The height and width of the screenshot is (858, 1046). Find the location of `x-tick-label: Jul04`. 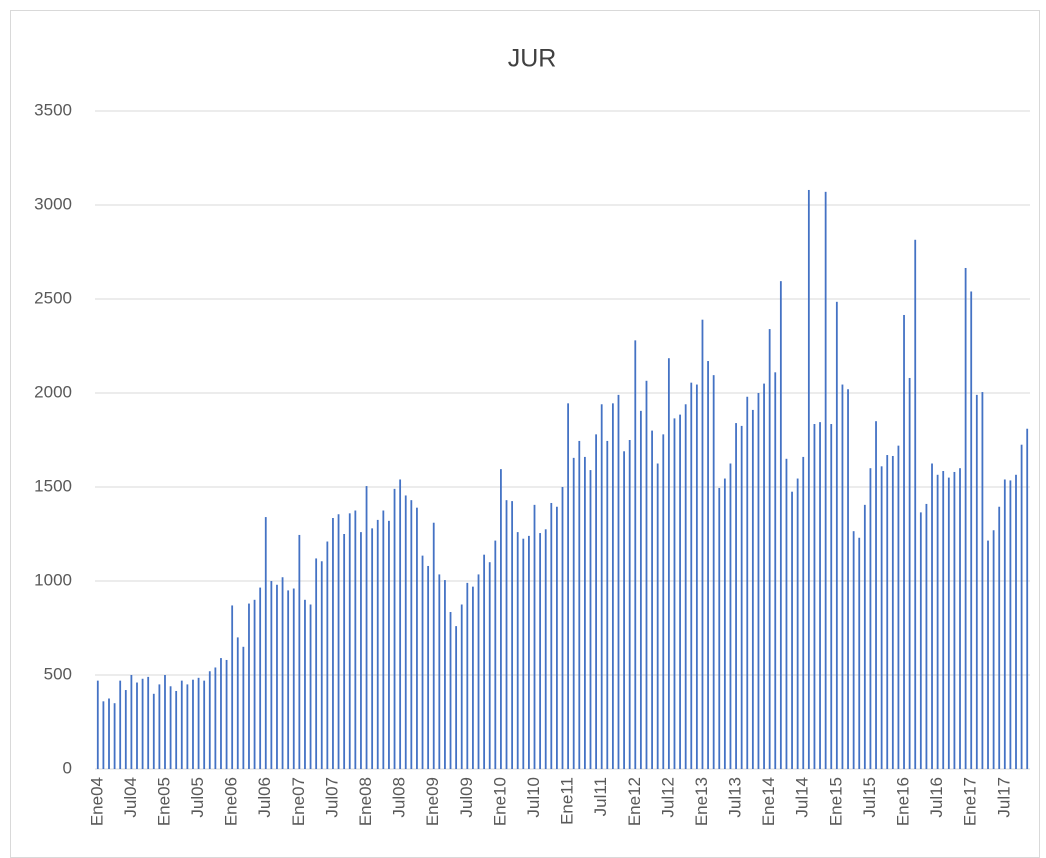

x-tick-label: Jul04 is located at coordinates (130, 797).